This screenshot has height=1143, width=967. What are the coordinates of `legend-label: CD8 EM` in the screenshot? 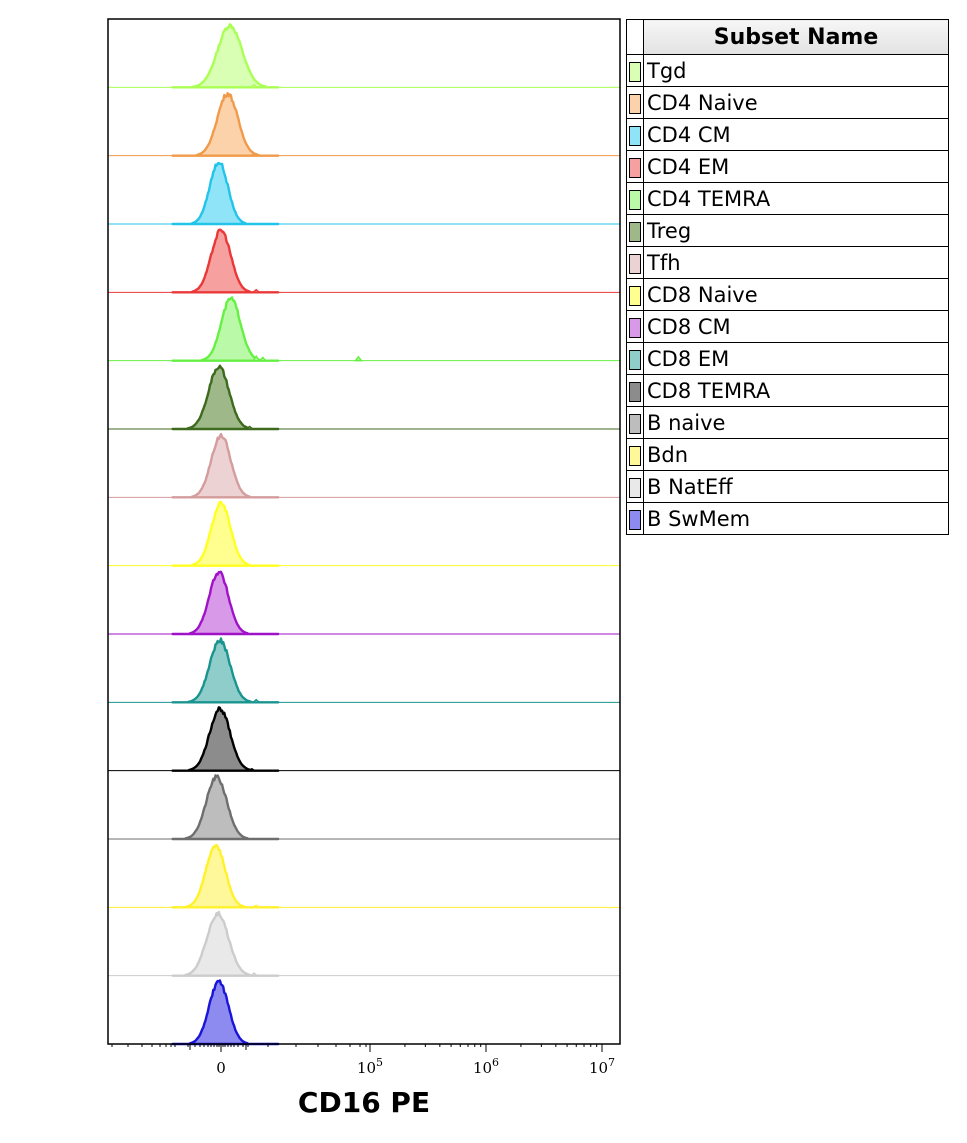 It's located at (796, 358).